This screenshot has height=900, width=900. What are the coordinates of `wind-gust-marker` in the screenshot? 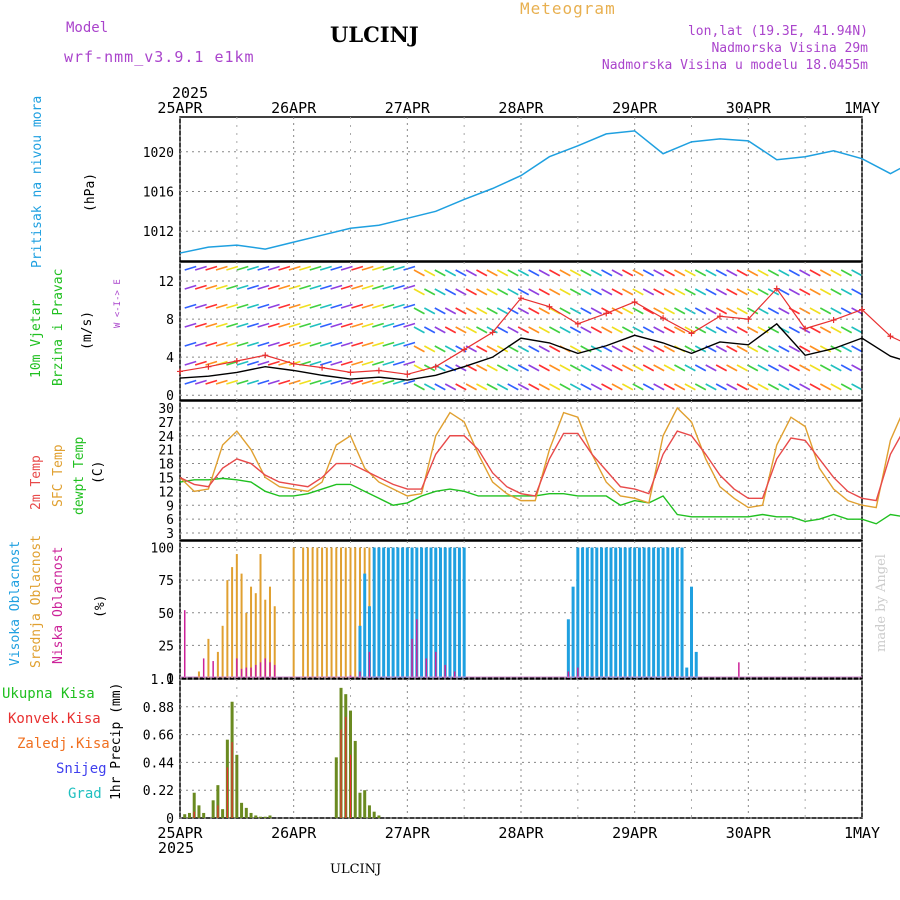 It's located at (862, 309).